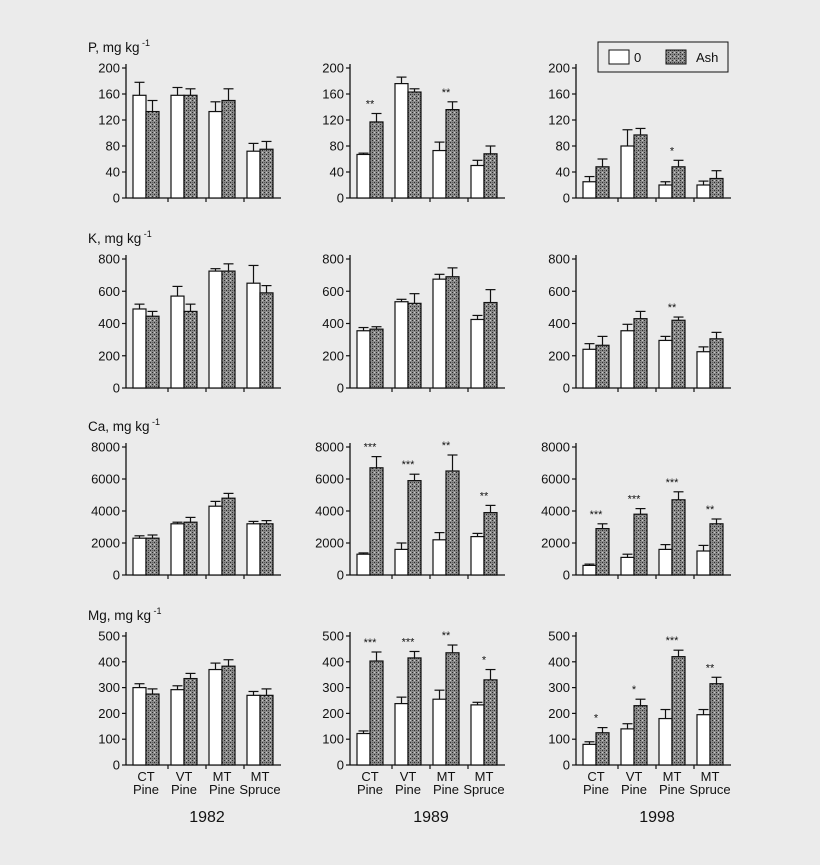 This screenshot has height=865, width=820. I want to click on year-label-1982: 1982, so click(207, 817).